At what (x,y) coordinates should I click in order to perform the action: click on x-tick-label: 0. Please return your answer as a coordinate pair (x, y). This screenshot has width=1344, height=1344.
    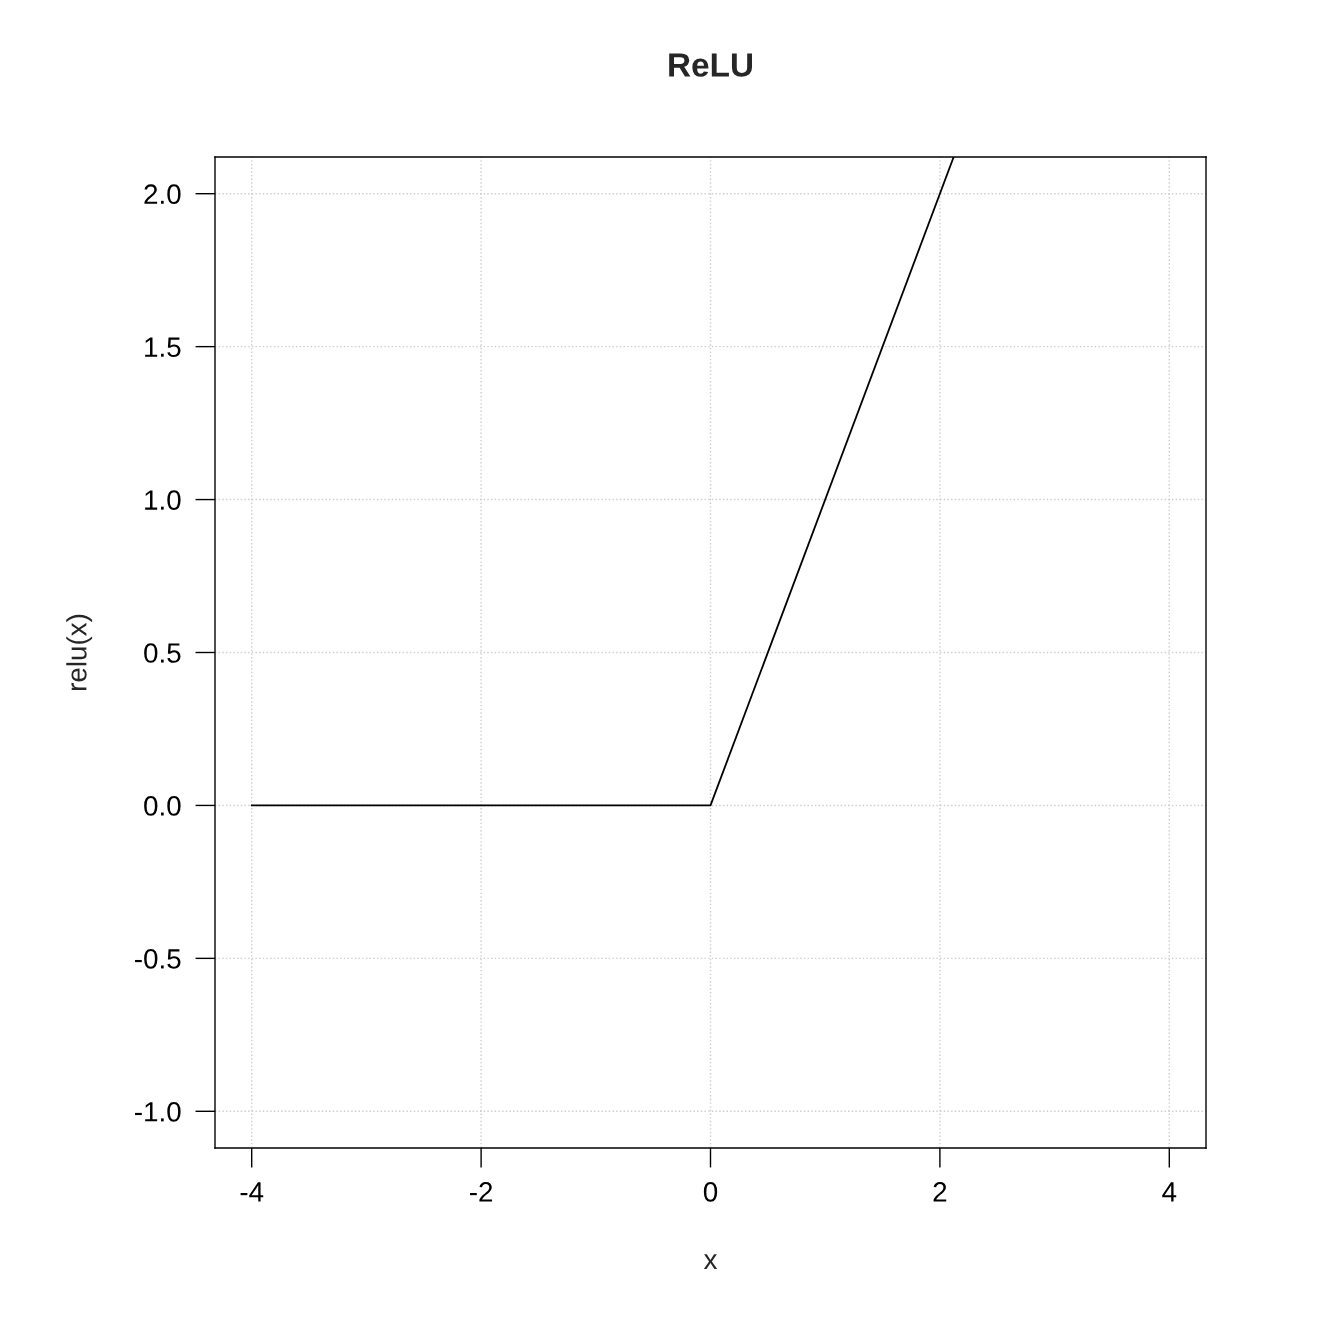
    Looking at the image, I should click on (710, 1192).